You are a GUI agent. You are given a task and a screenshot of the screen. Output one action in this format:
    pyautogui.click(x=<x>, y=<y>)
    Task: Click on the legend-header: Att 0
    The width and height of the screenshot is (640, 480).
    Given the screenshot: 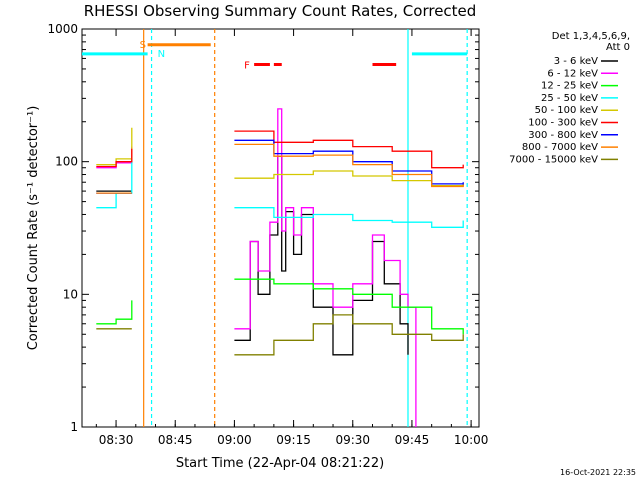 What is the action you would take?
    pyautogui.click(x=618, y=47)
    